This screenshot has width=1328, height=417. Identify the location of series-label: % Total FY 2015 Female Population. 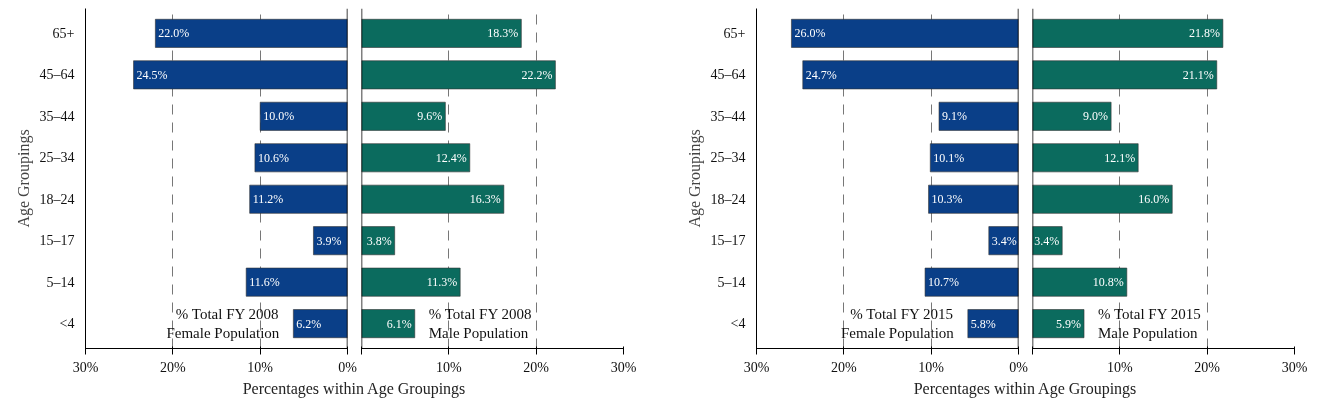
(897, 324).